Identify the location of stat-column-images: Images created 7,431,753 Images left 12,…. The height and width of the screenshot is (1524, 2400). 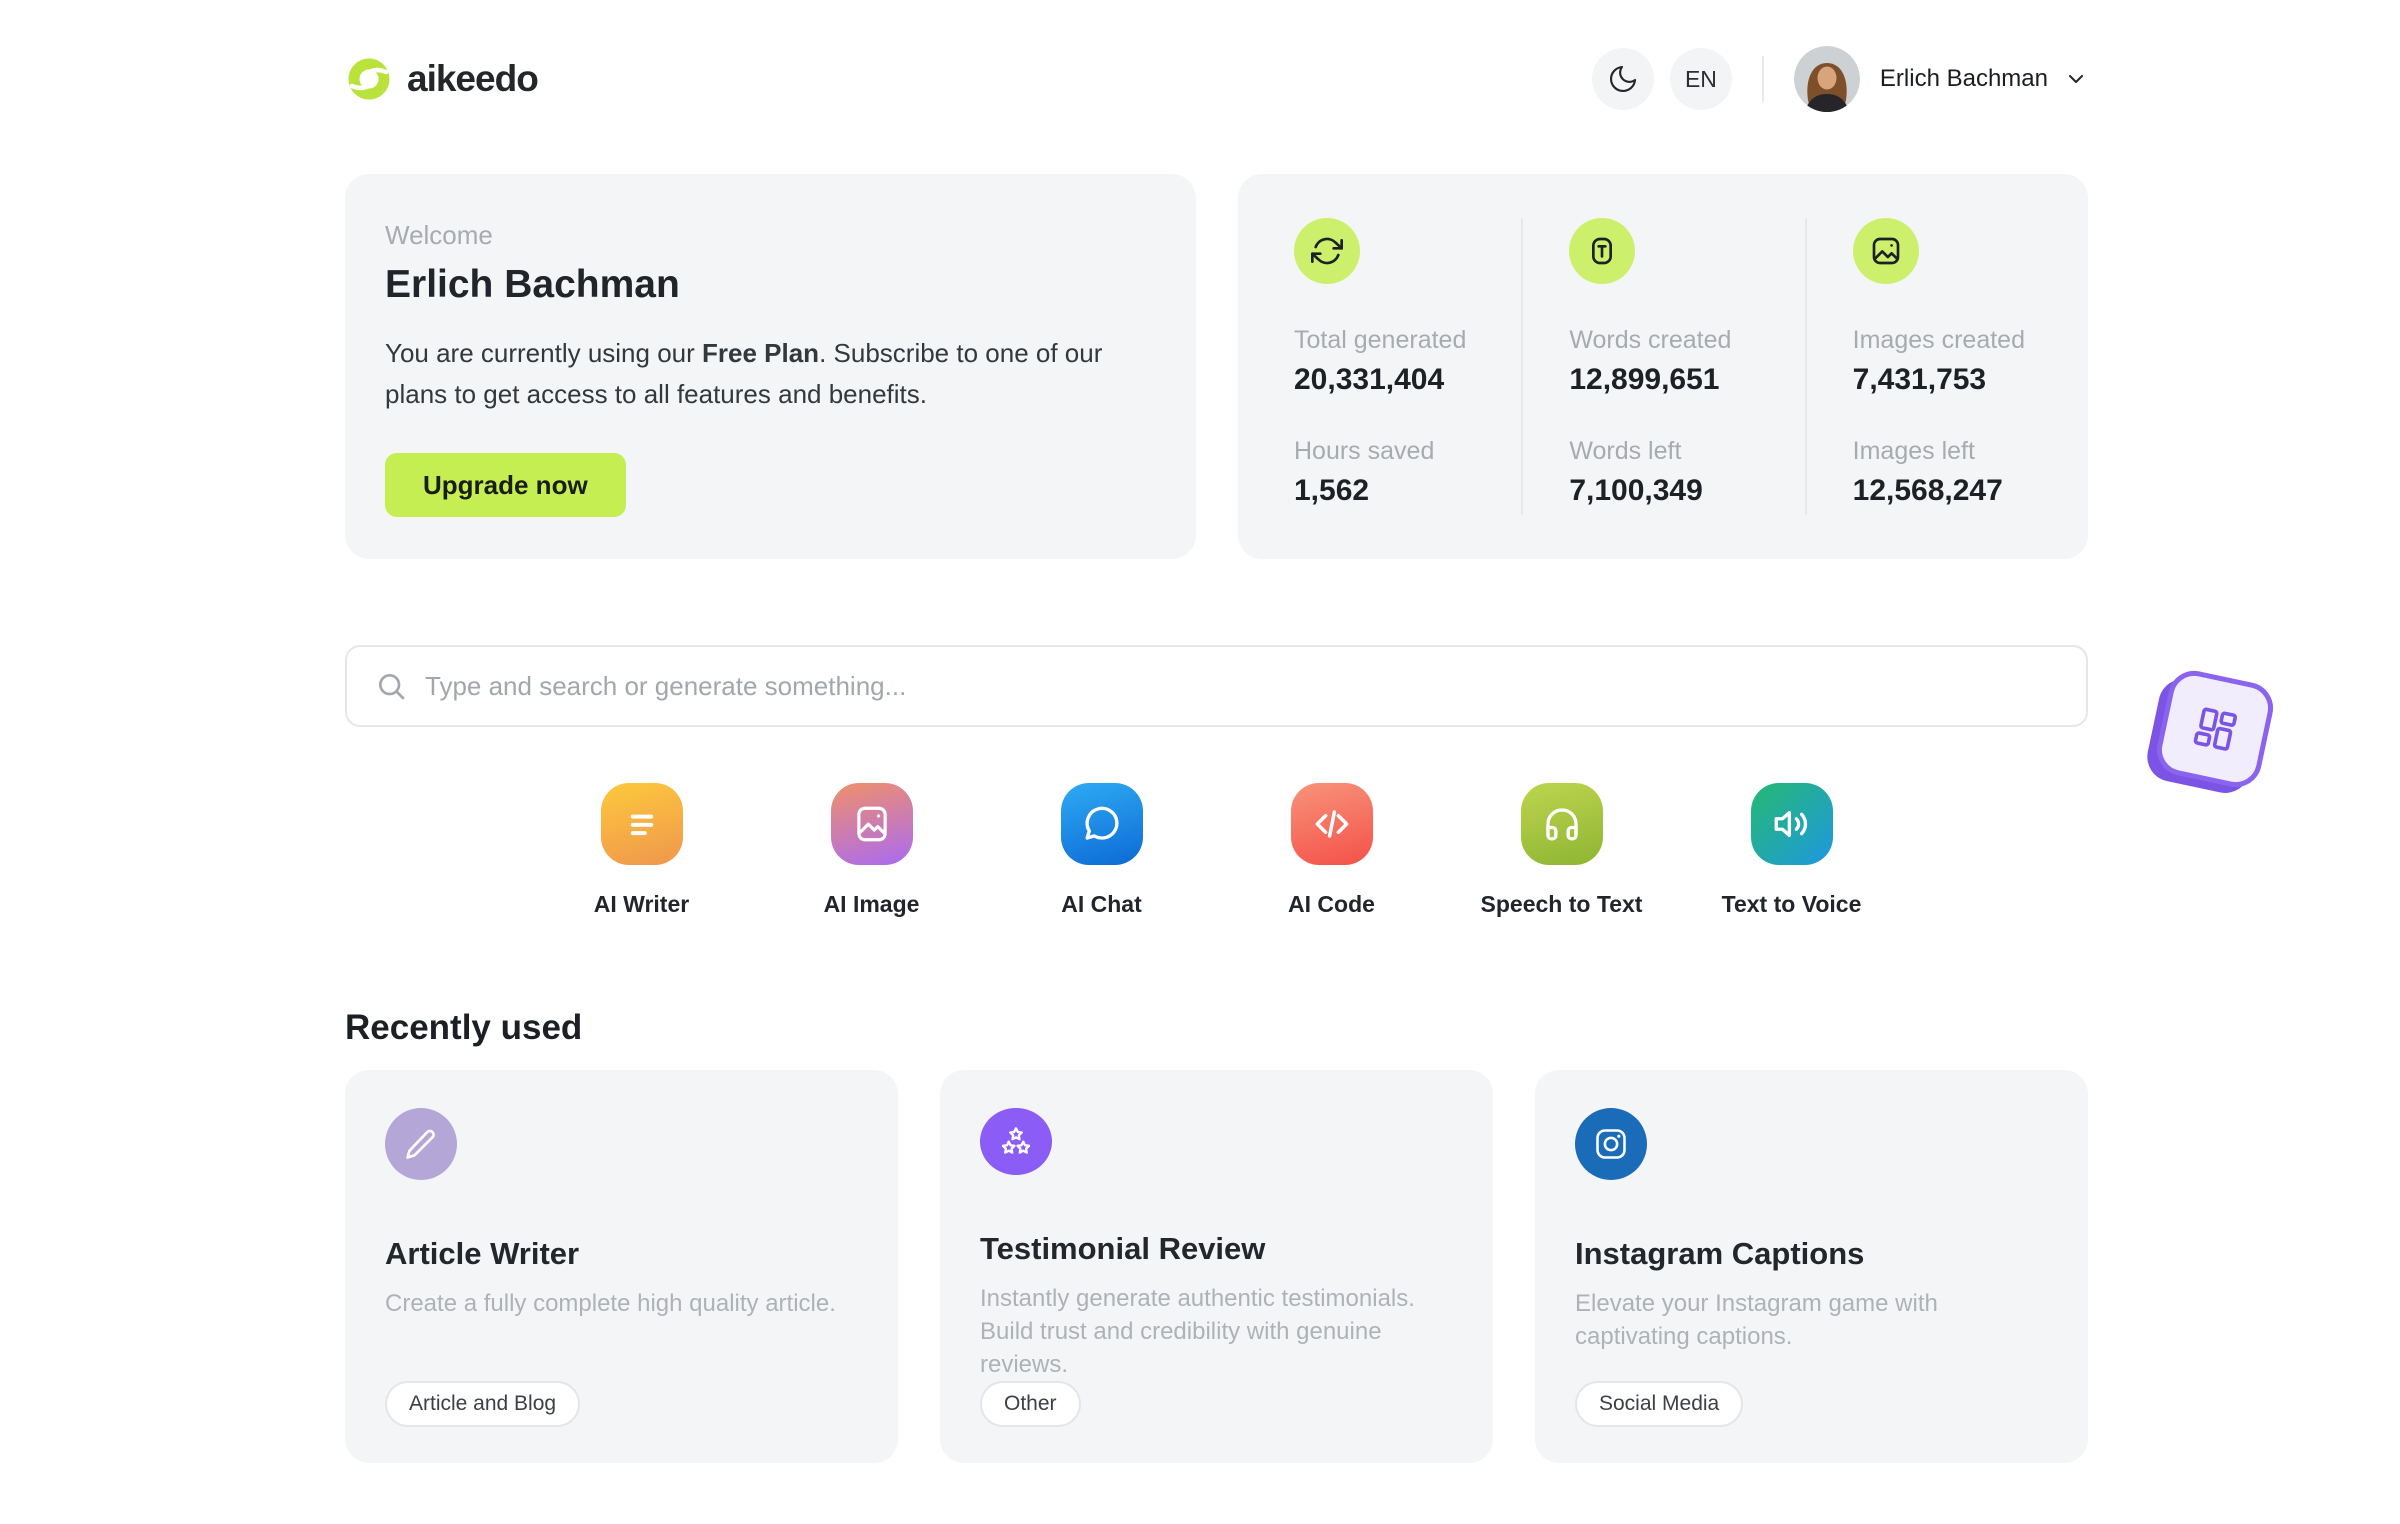
(1946, 366).